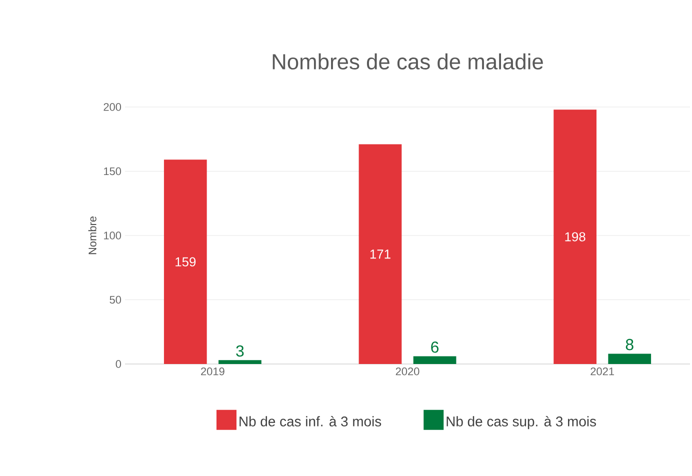 The image size is (692, 476). What do you see at coordinates (602, 372) in the screenshot?
I see `x-tick-label: 2021` at bounding box center [602, 372].